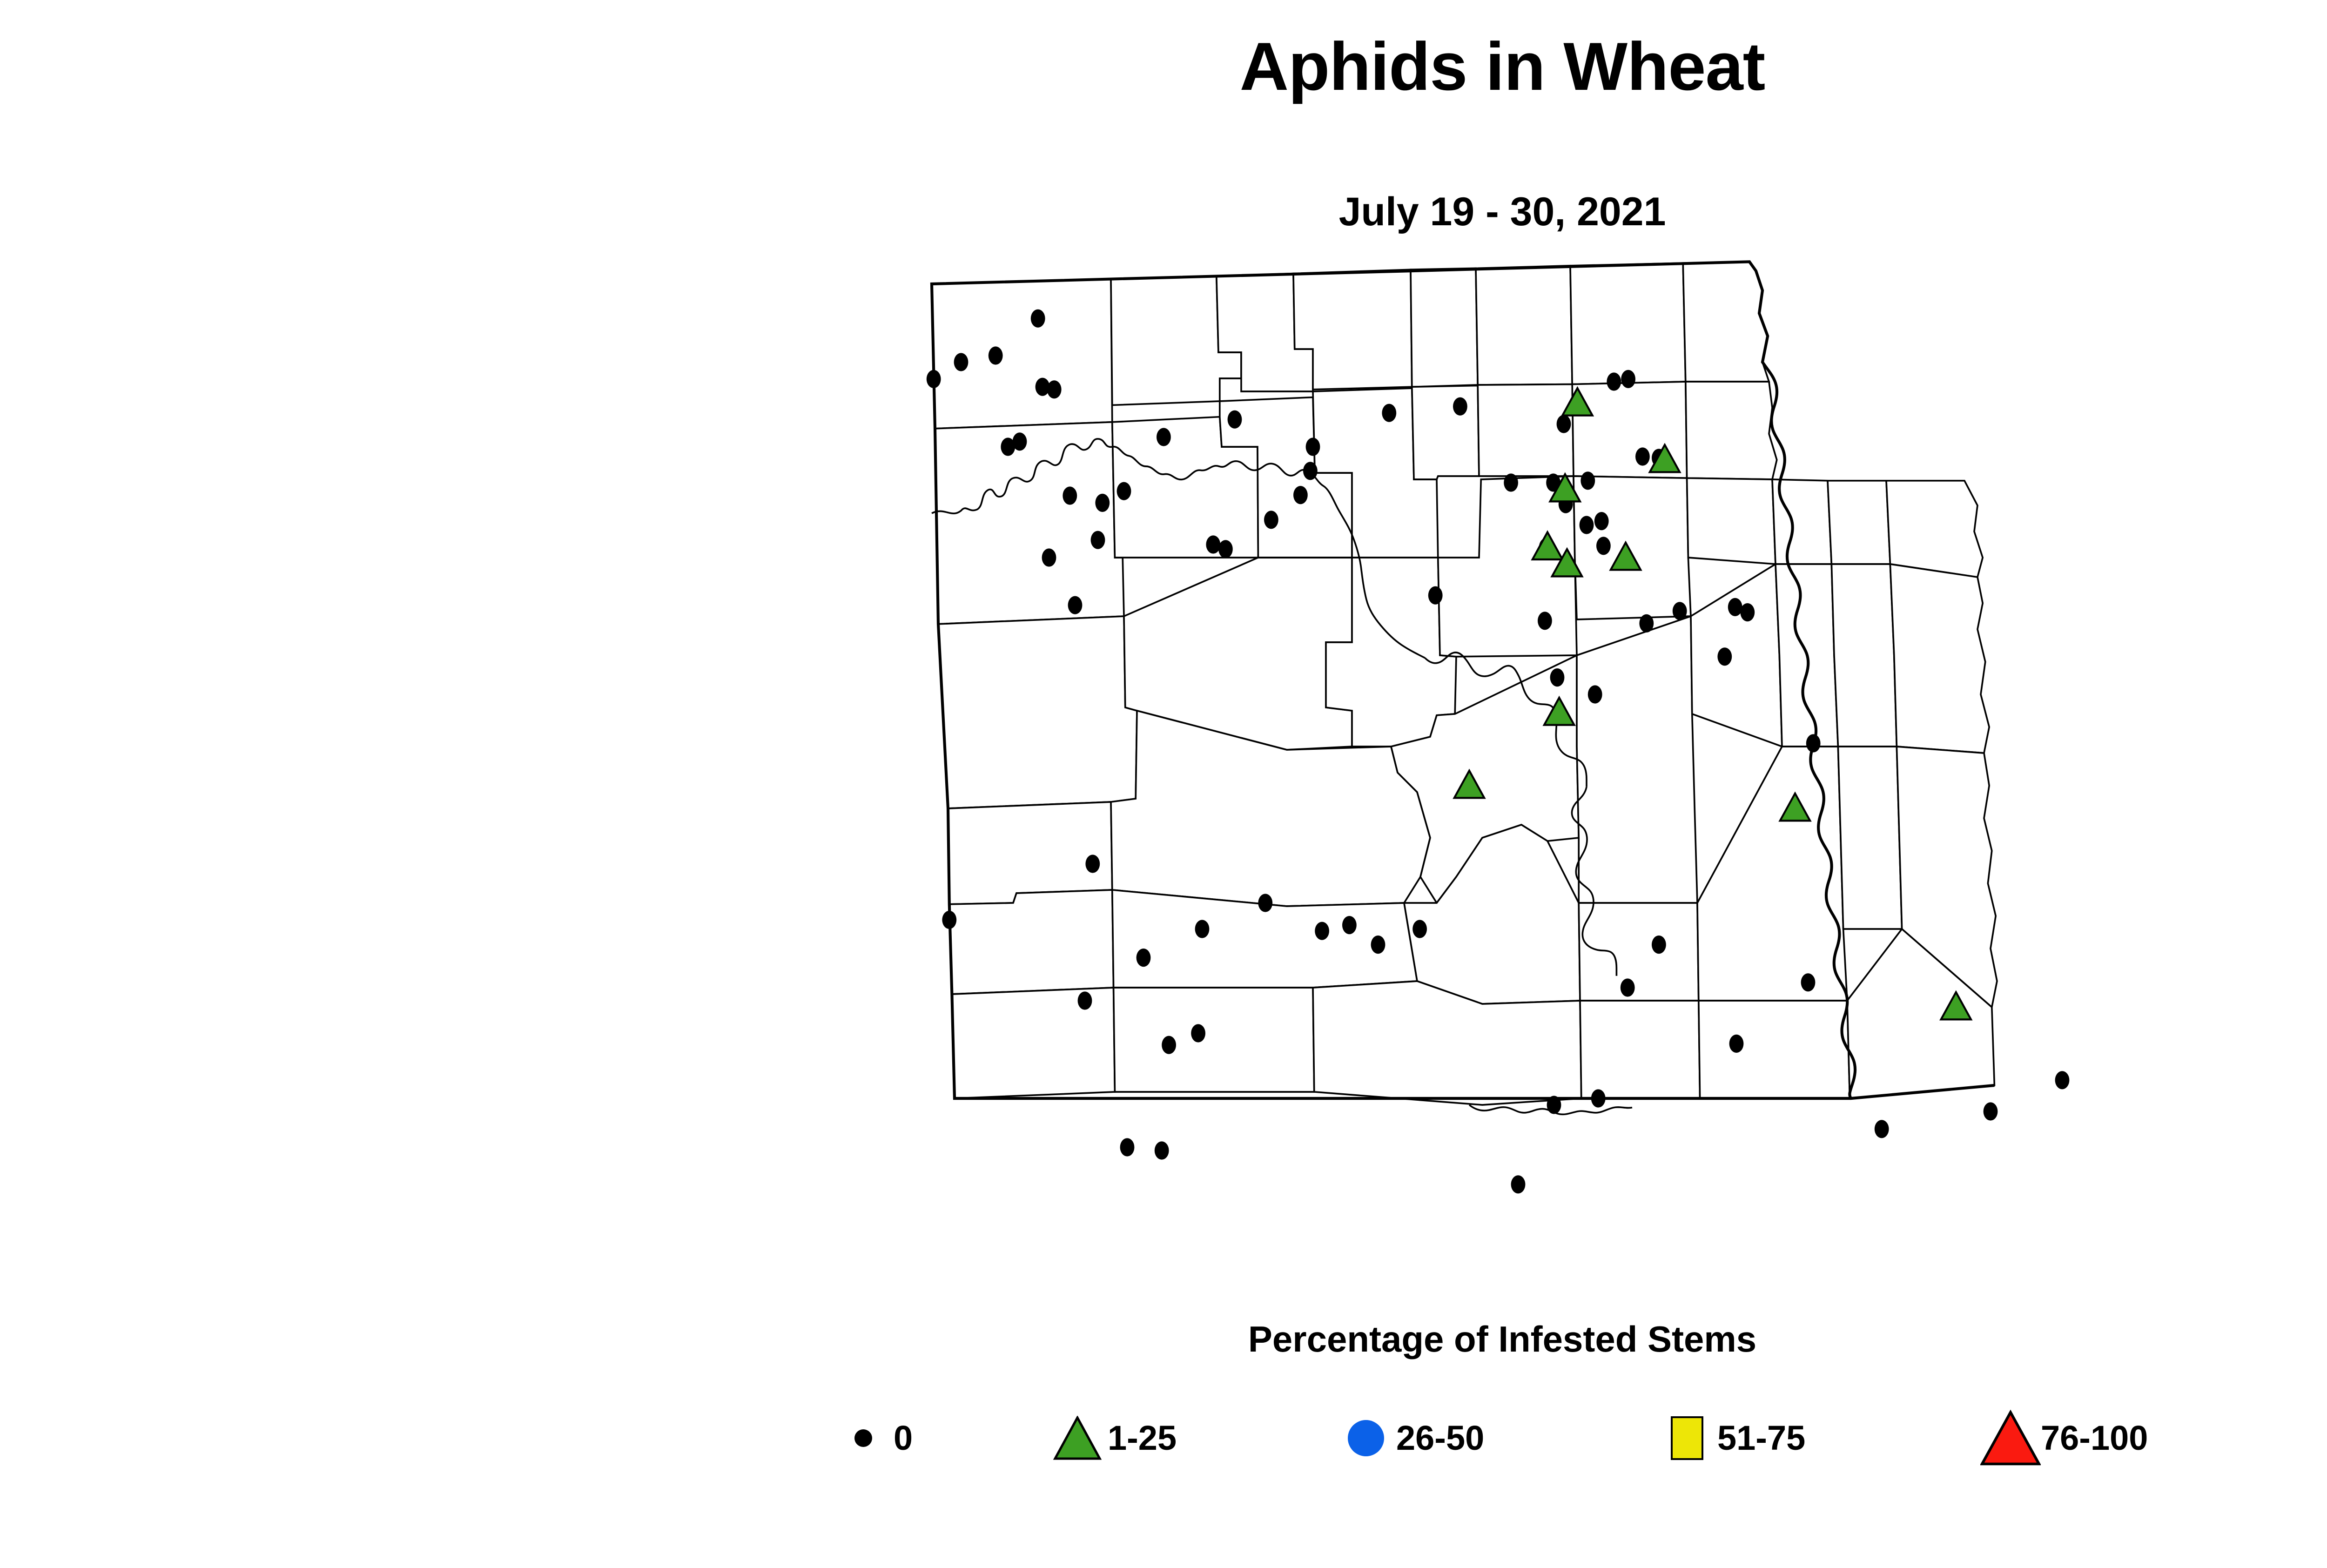  I want to click on square-marker-yellow-icon, so click(1687, 1438).